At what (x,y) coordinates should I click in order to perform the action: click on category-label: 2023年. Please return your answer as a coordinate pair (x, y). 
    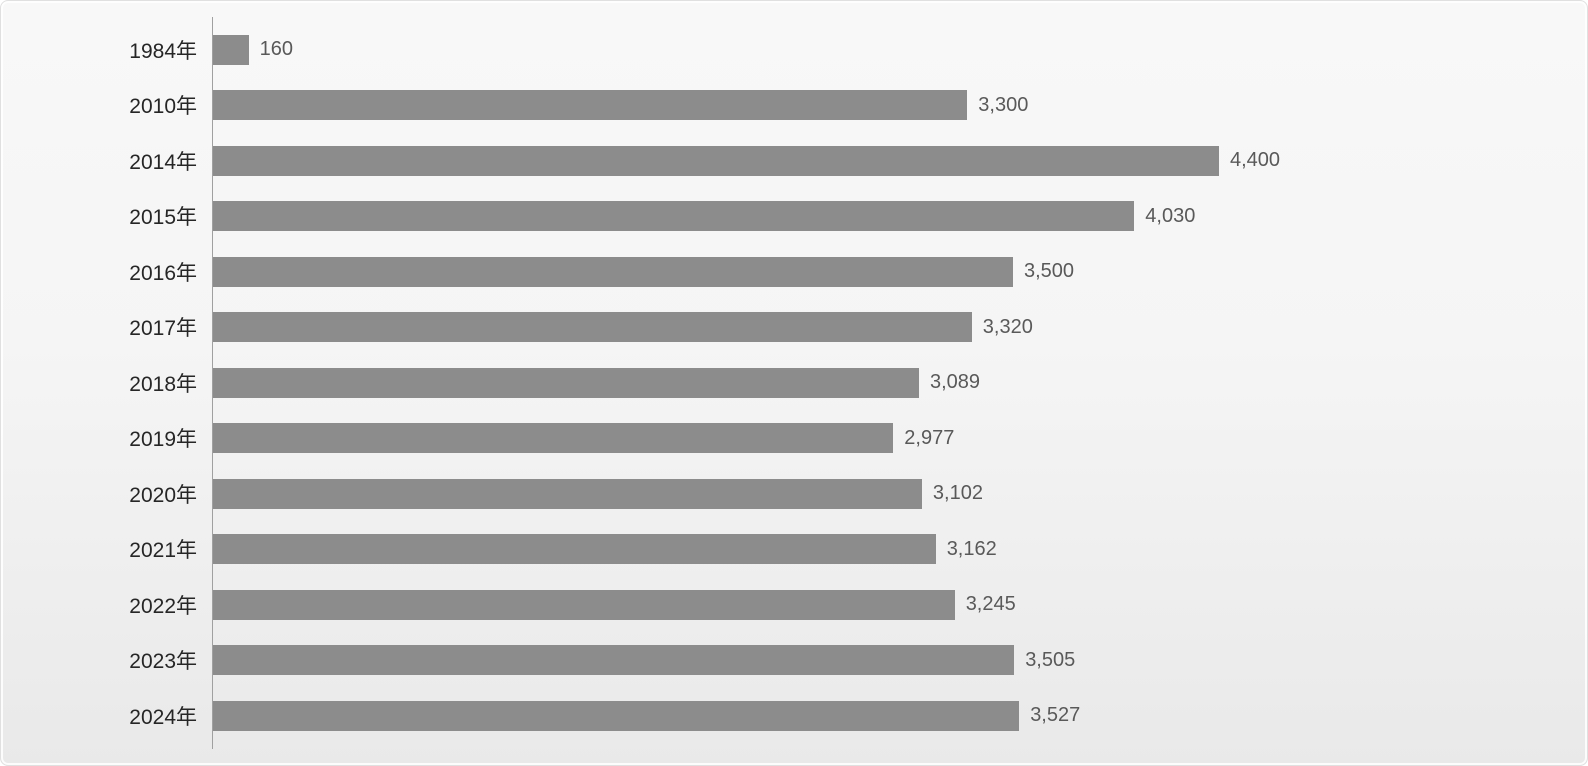
    Looking at the image, I should click on (163, 662).